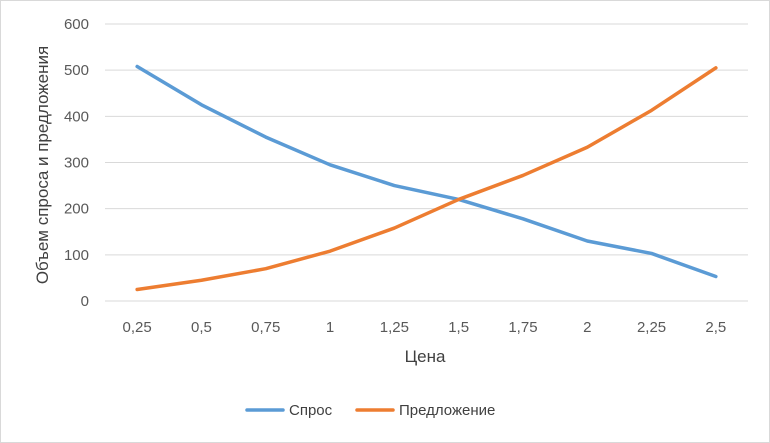 This screenshot has height=443, width=770. Describe the element at coordinates (76, 24) in the screenshot. I see `y-tick-label: 600` at that location.